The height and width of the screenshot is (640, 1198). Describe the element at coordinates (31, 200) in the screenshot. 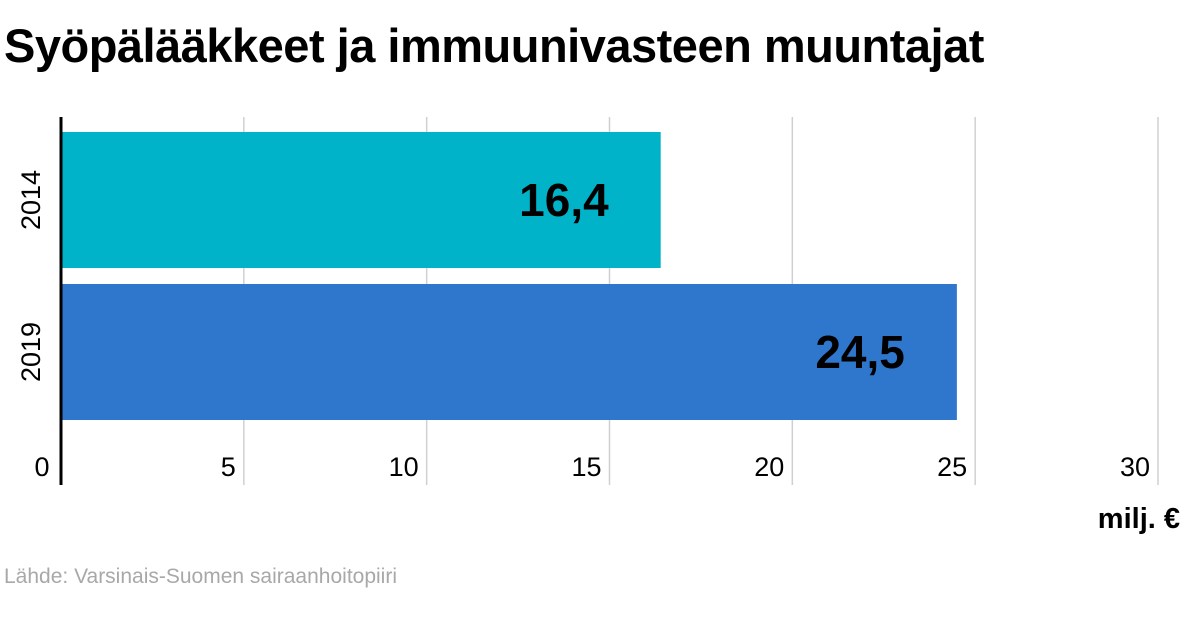

I see `category-label: 2014` at that location.